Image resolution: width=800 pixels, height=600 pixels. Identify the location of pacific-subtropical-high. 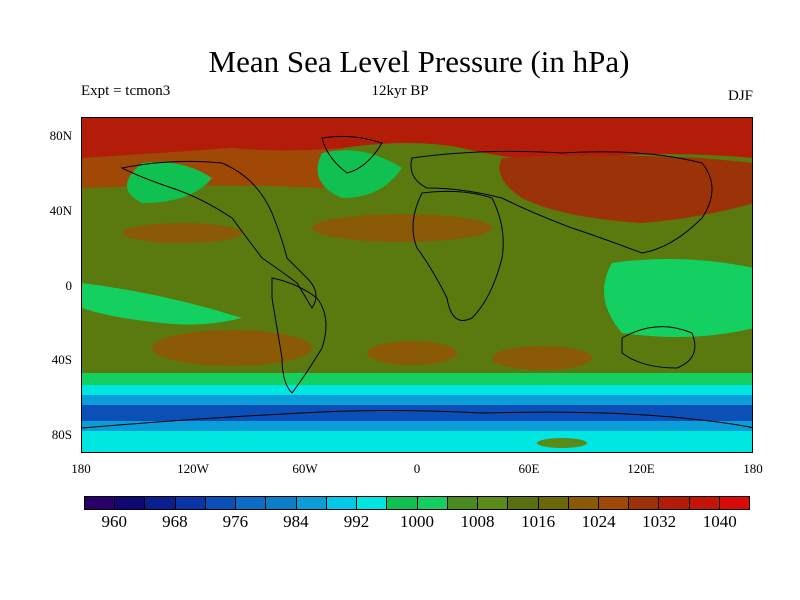
(182, 233).